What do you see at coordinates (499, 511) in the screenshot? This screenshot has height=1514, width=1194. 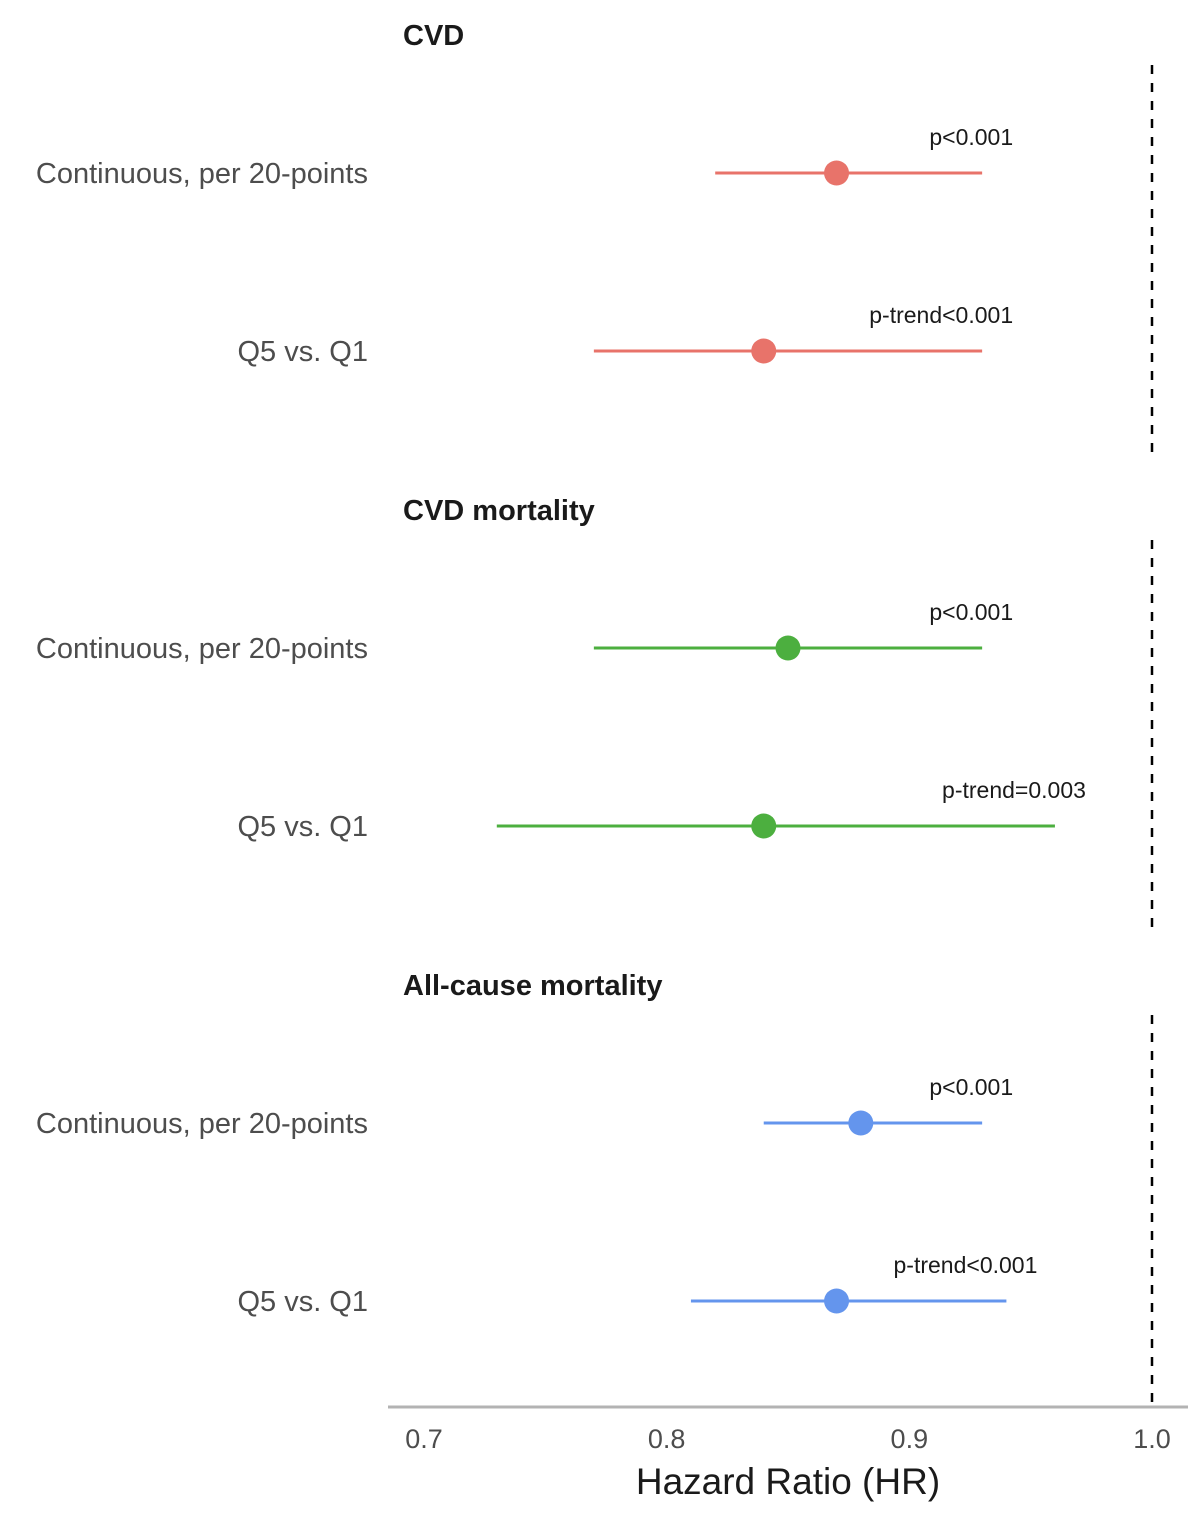 I see `panel-title: CVD mortality` at bounding box center [499, 511].